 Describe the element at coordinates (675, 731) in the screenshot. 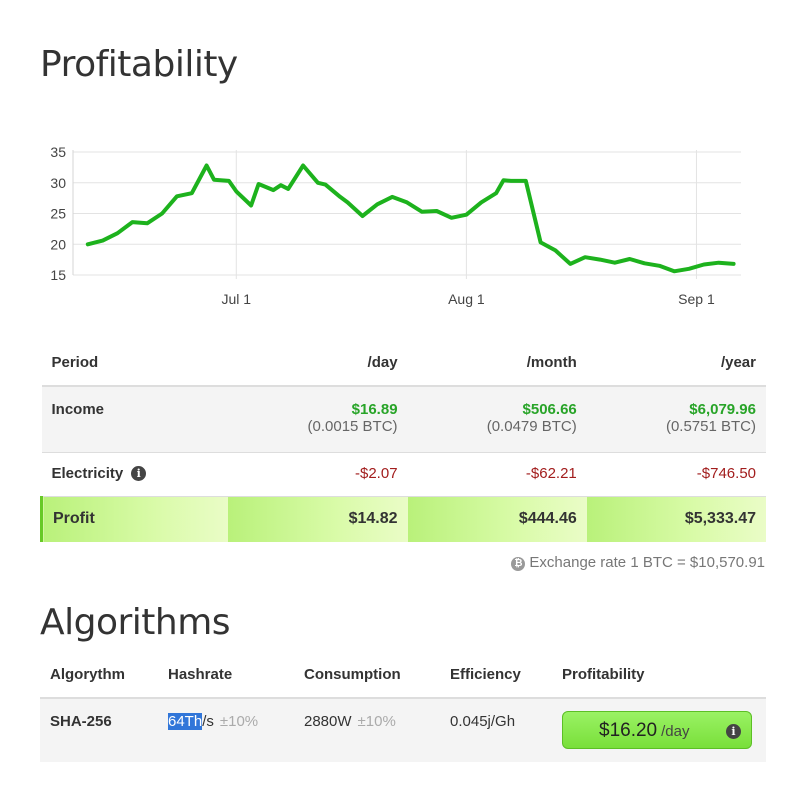

I see `profitability-unit: /day` at that location.